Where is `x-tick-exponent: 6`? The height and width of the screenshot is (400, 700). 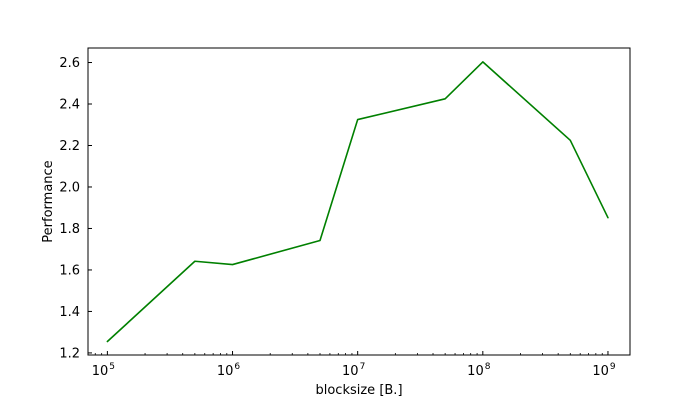
x-tick-exponent: 6 is located at coordinates (237, 367).